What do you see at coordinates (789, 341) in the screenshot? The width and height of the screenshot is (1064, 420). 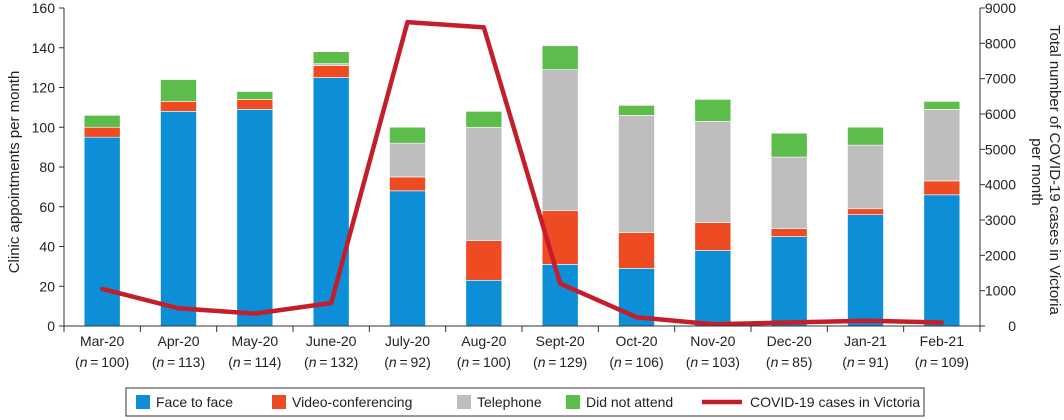 I see `category-label: Dec-20` at bounding box center [789, 341].